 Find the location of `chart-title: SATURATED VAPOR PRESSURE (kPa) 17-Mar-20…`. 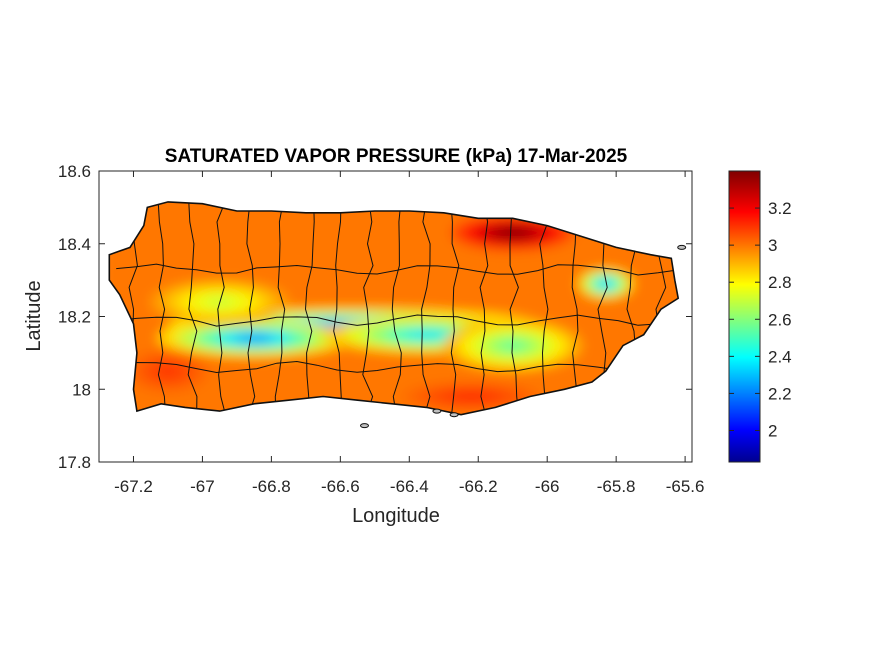

chart-title: SATURATED VAPOR PRESSURE (kPa) 17-Mar-20… is located at coordinates (396, 156).